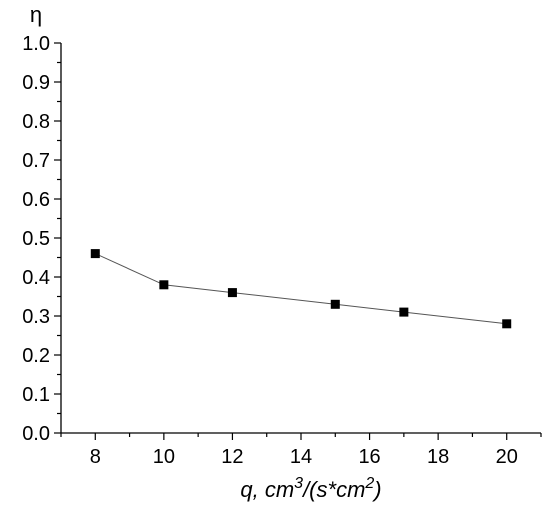 The image size is (550, 513). I want to click on x-tick-label: 10, so click(164, 457).